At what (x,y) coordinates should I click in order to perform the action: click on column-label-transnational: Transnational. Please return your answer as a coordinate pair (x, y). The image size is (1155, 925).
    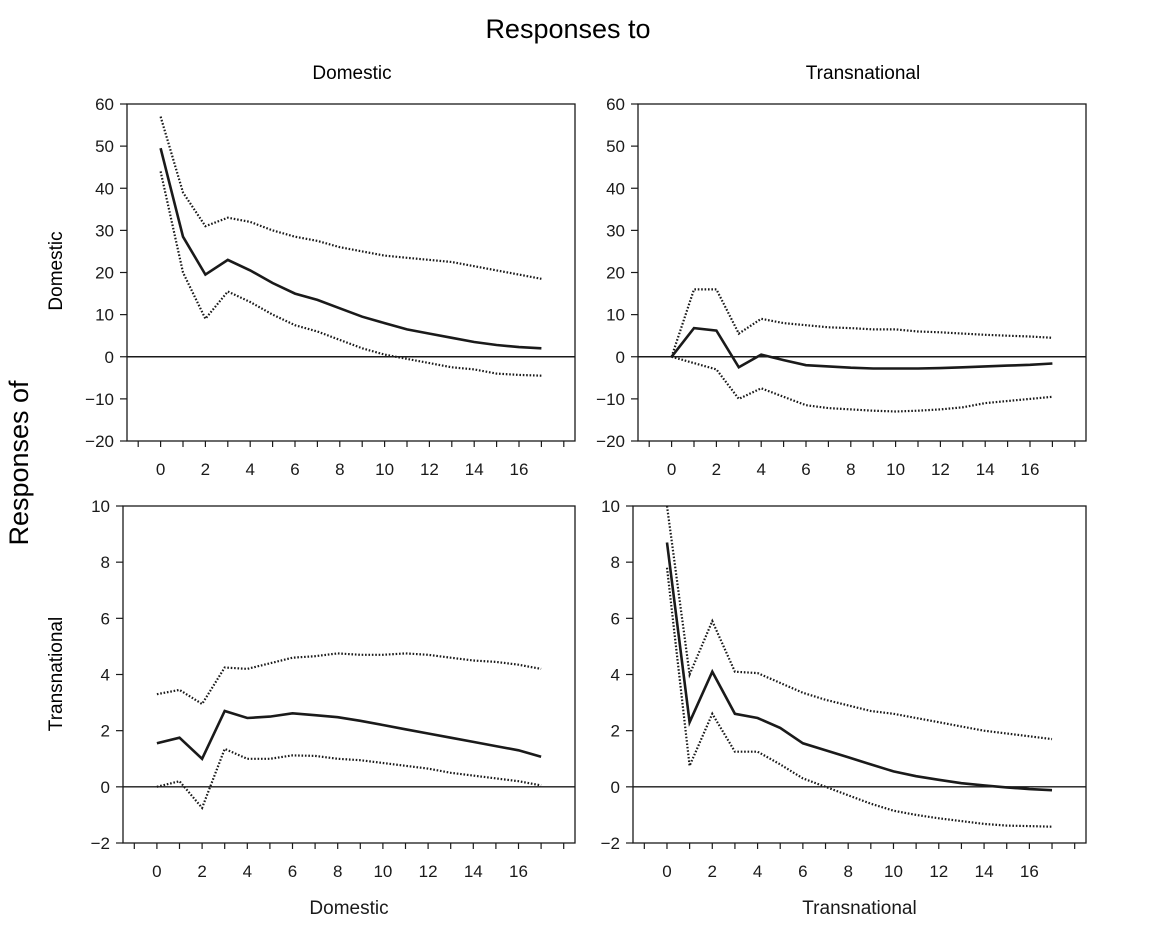
    Looking at the image, I should click on (863, 73).